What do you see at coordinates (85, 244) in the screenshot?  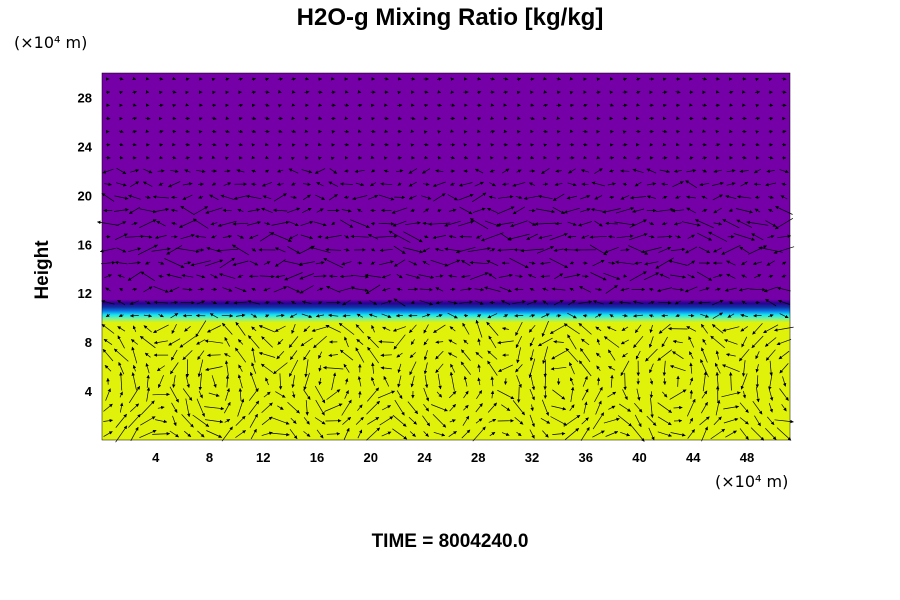 I see `y-tick-label: 16` at bounding box center [85, 244].